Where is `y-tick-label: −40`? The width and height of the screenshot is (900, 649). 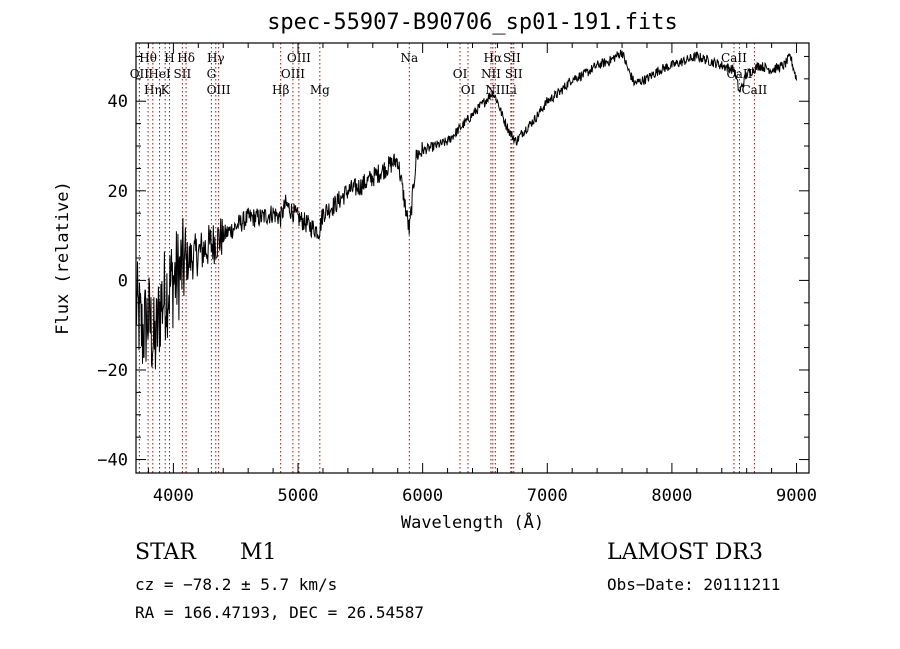 y-tick-label: −40 is located at coordinates (112, 461).